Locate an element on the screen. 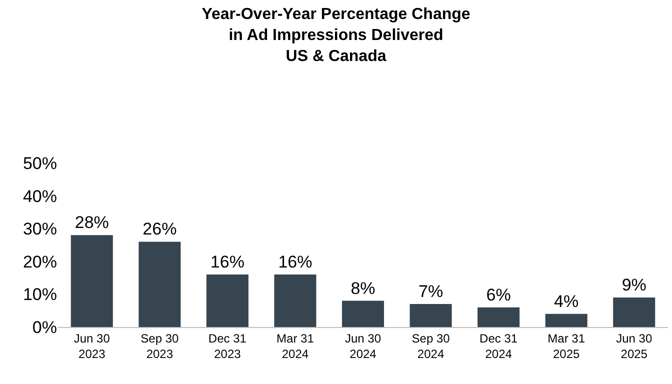 Image resolution: width=672 pixels, height=384 pixels. x-tick-label: Mar 31 2025 is located at coordinates (567, 346).